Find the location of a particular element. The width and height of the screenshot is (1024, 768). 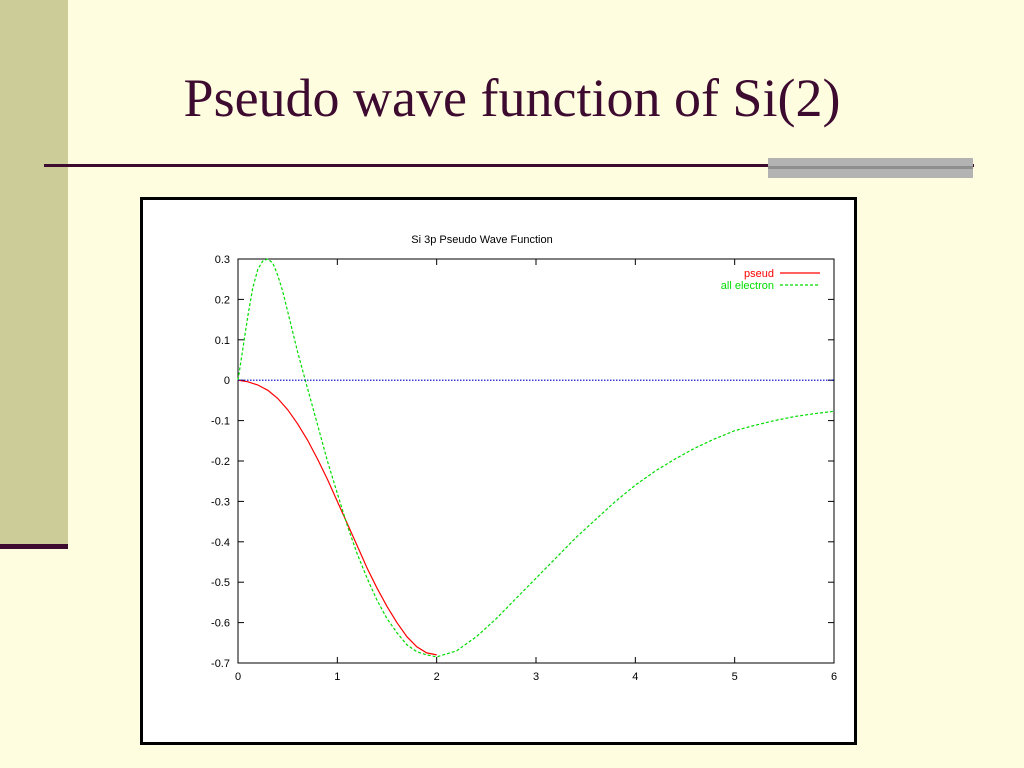

y-tick-label: -0.1 is located at coordinates (220, 422).